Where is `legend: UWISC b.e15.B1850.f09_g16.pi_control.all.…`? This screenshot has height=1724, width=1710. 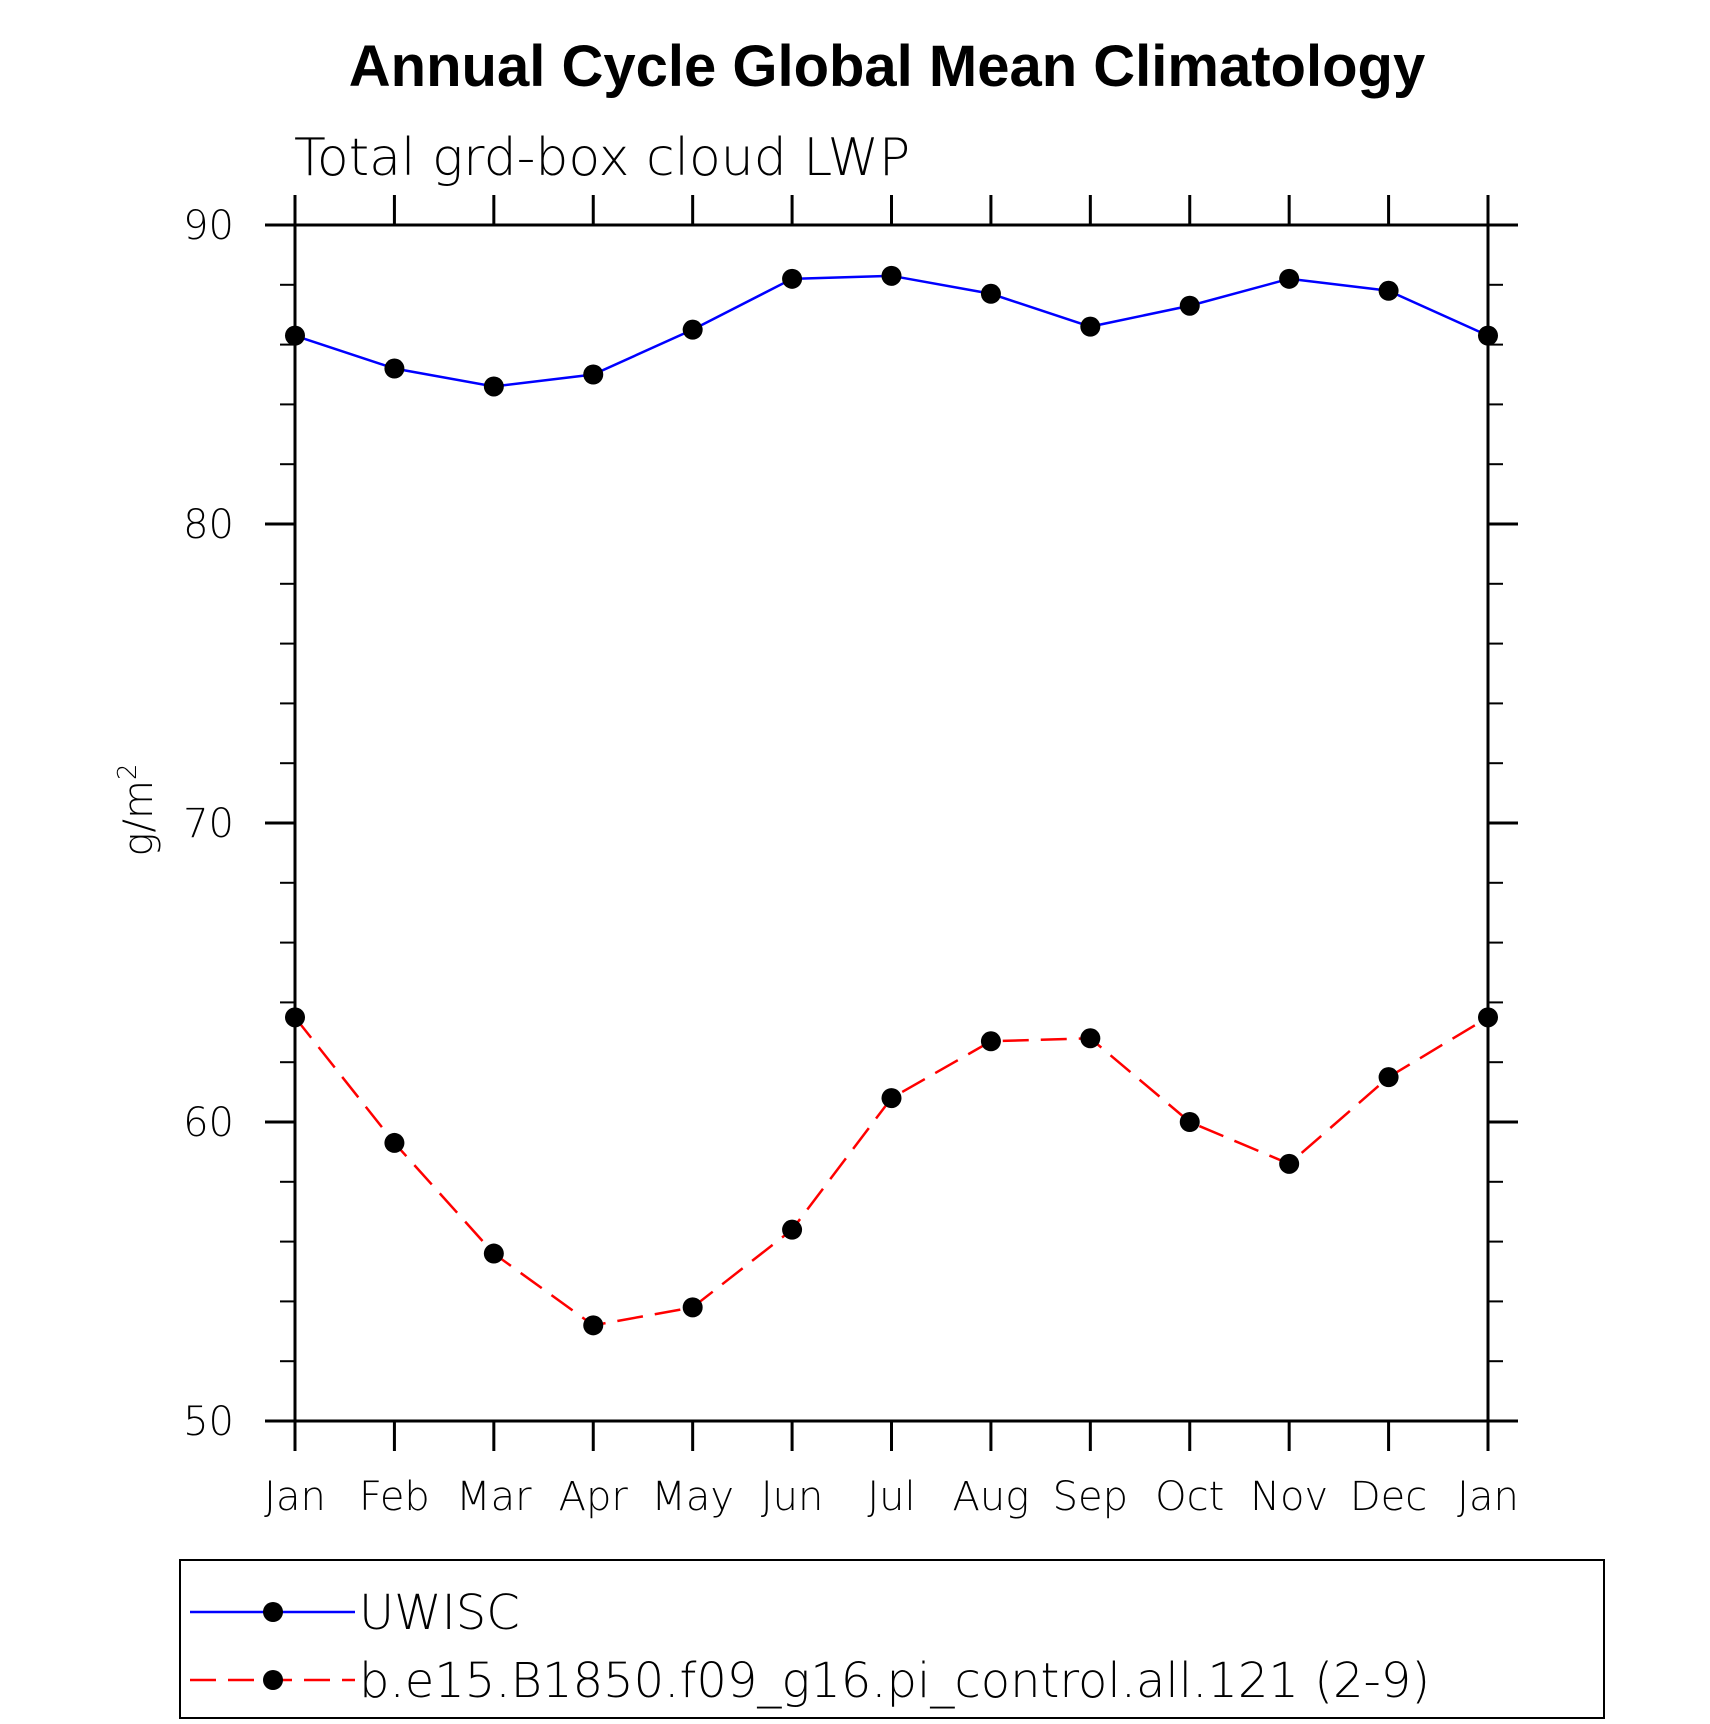
legend: UWISC b.e15.B1850.f09_g16.pi_control.all.… is located at coordinates (810, 1647).